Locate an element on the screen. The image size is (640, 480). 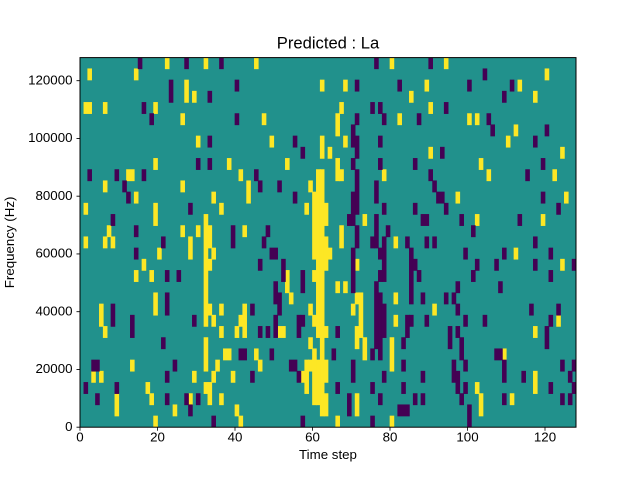
svg-text: 100 is located at coordinates (467, 437).